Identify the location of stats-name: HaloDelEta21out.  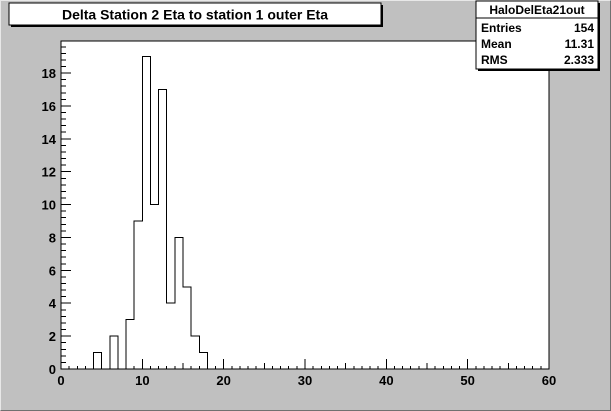
(536, 10).